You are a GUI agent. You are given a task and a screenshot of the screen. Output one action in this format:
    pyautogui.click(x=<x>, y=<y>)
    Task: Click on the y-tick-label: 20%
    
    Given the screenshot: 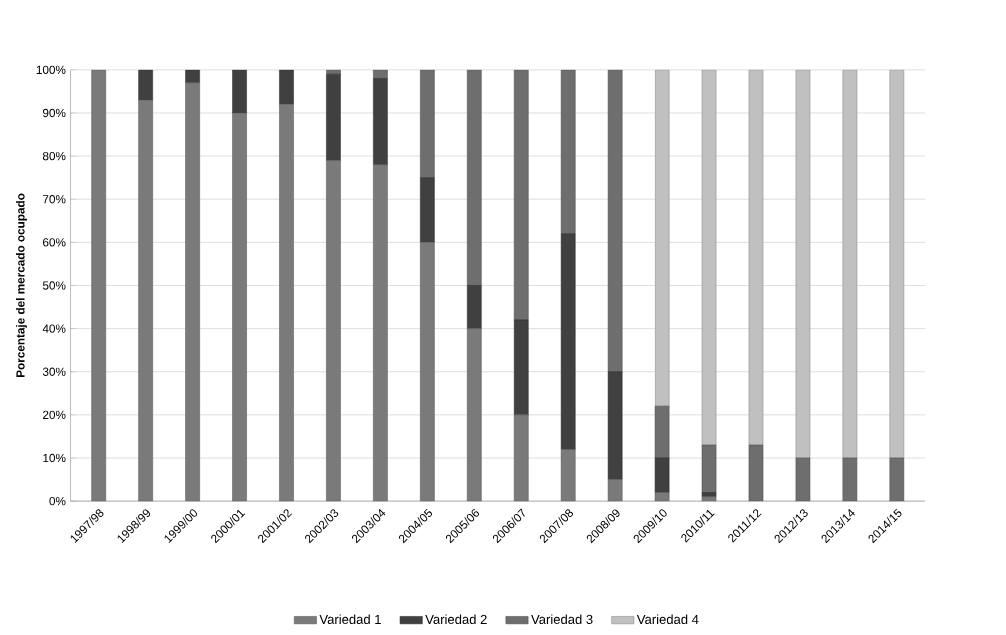 What is the action you would take?
    pyautogui.click(x=54, y=415)
    